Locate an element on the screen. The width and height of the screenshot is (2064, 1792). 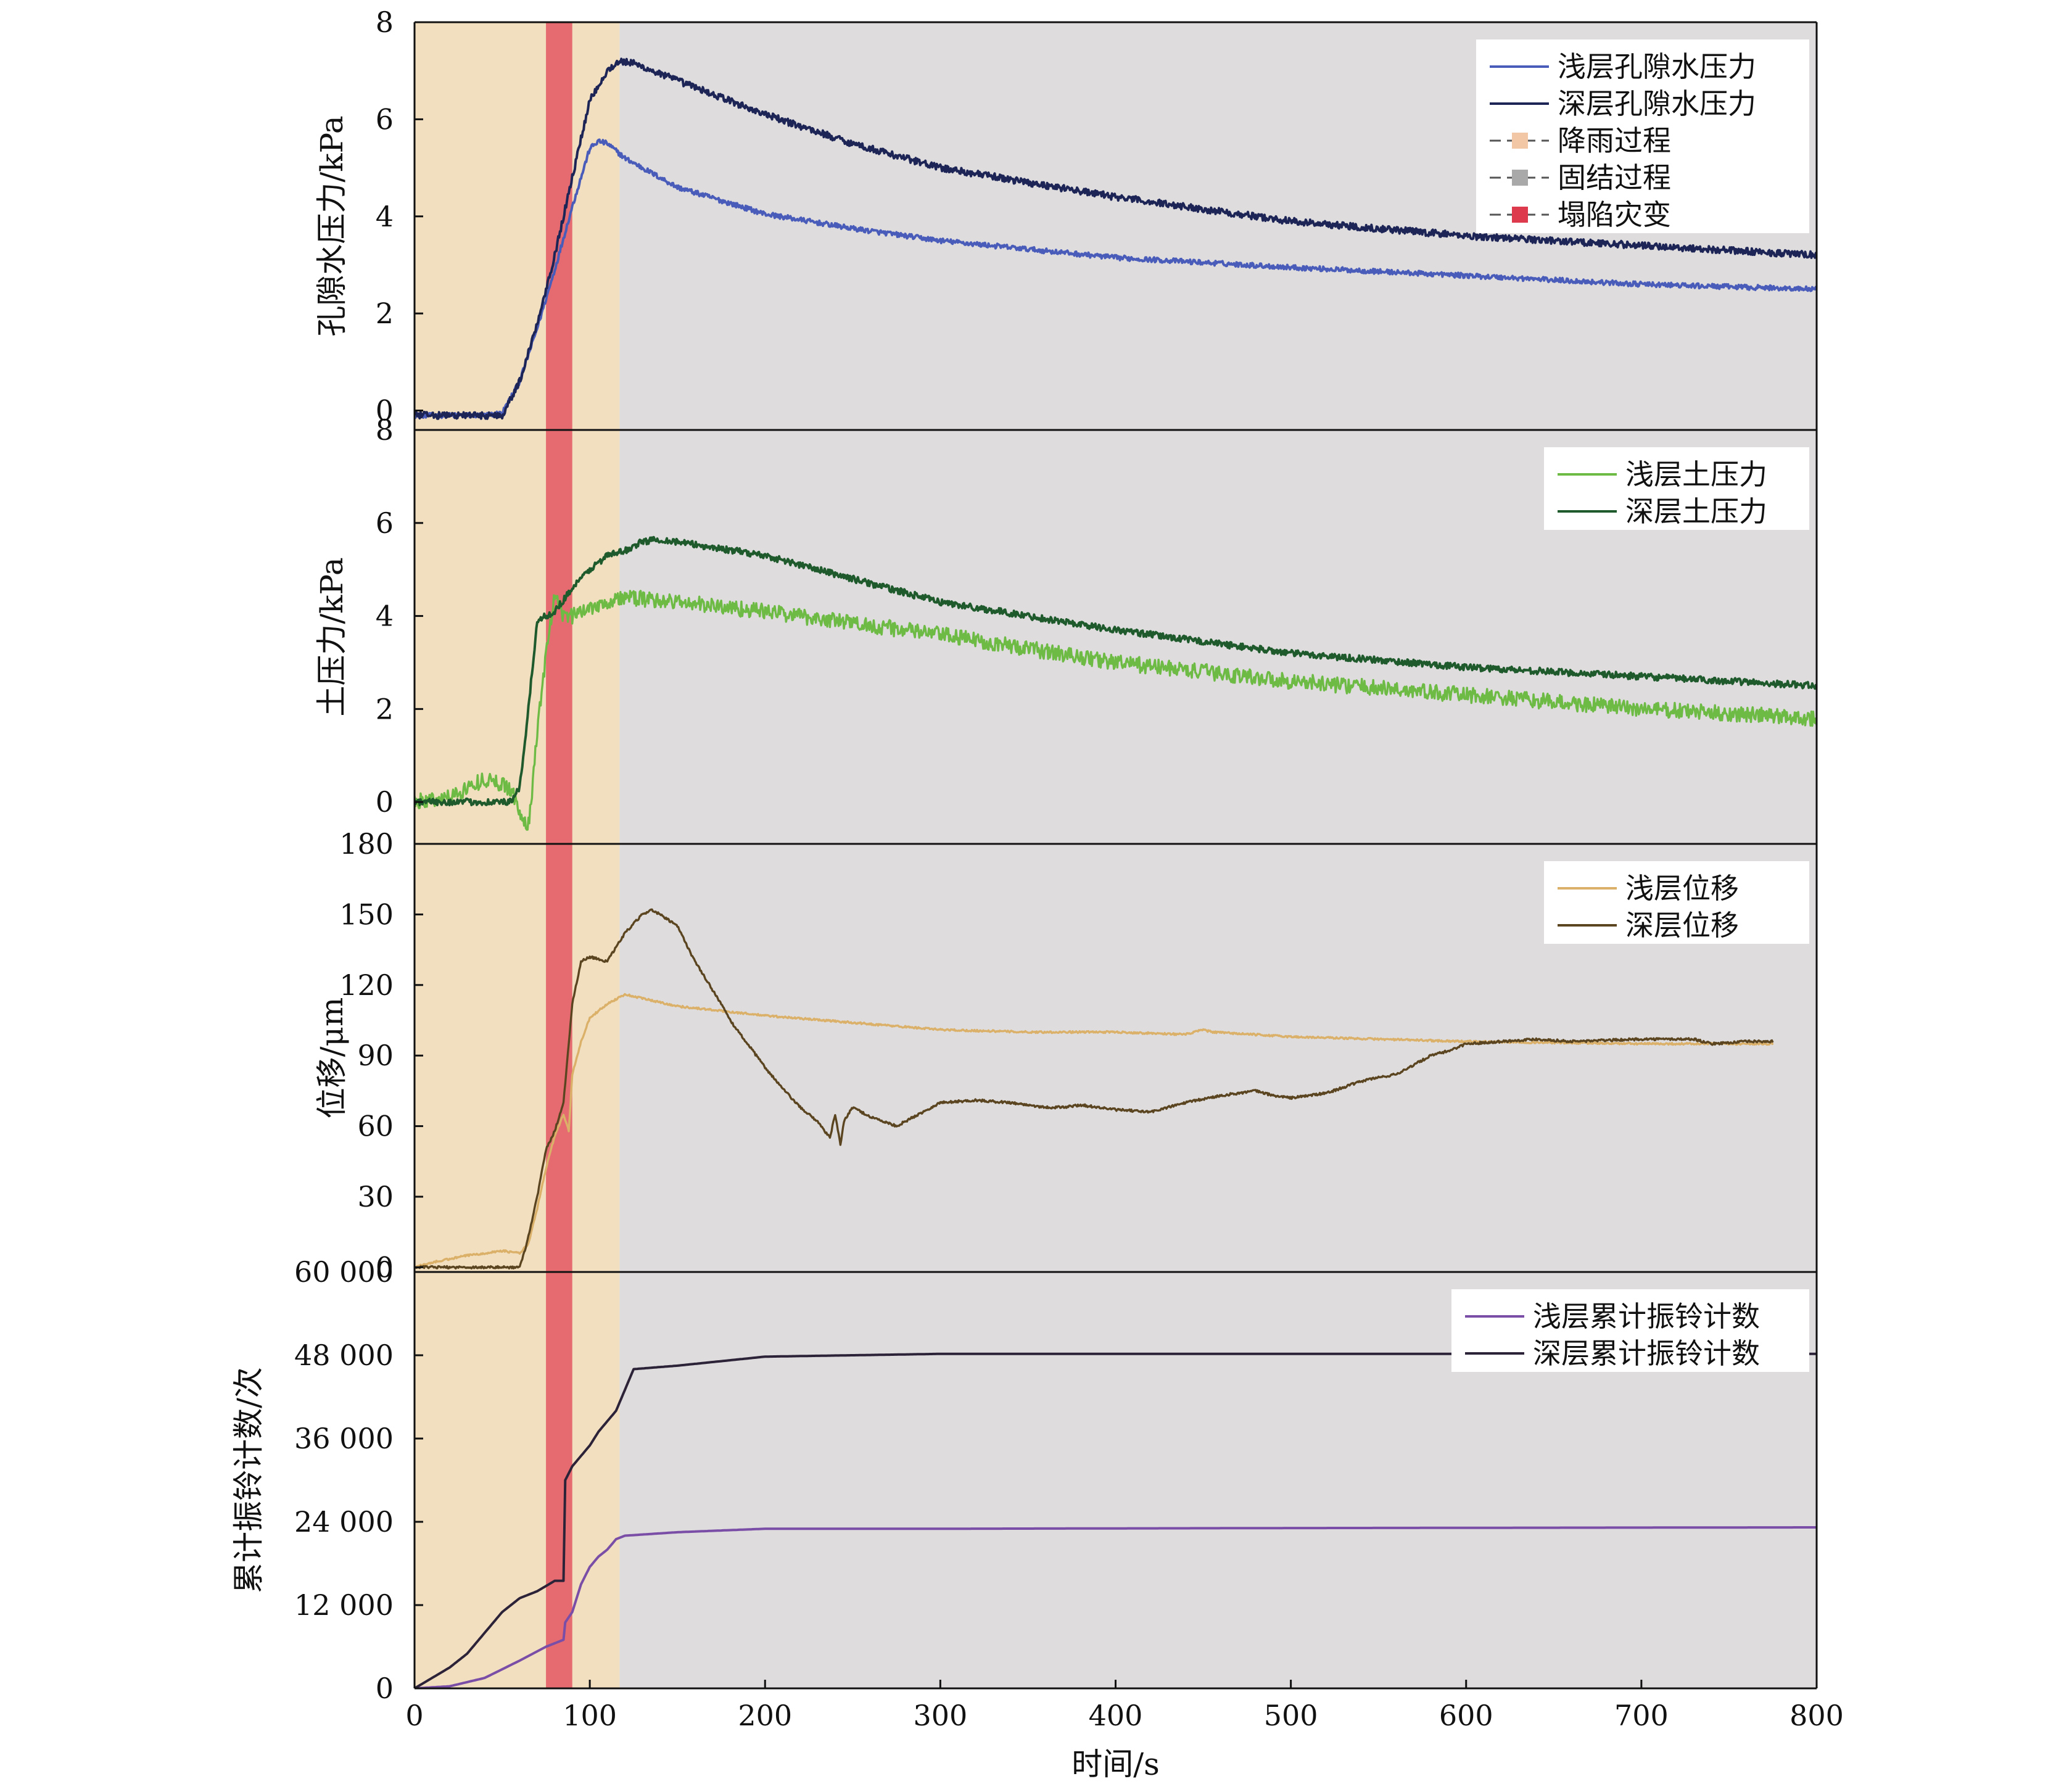
x-tick-label: 100 is located at coordinates (590, 1716).